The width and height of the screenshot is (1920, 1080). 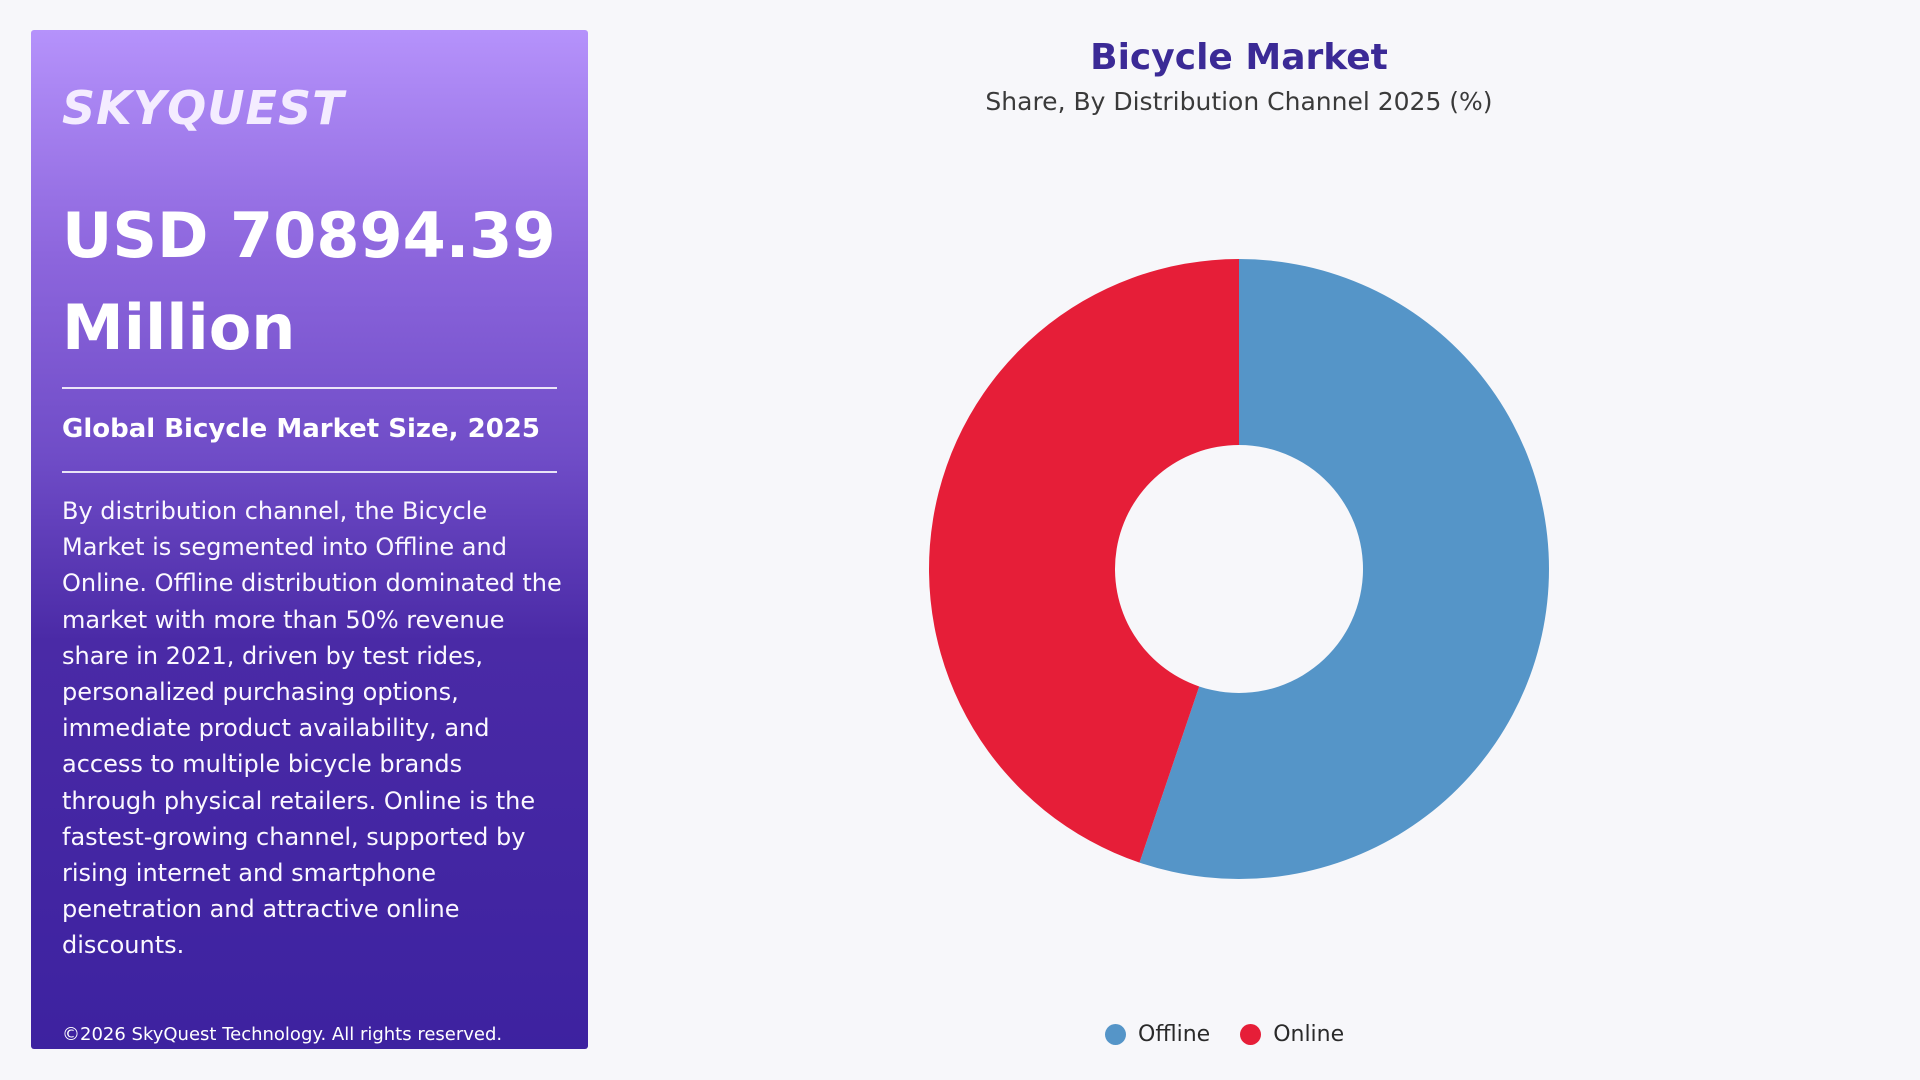 What do you see at coordinates (1309, 1034) in the screenshot?
I see `legend-label-online: Online` at bounding box center [1309, 1034].